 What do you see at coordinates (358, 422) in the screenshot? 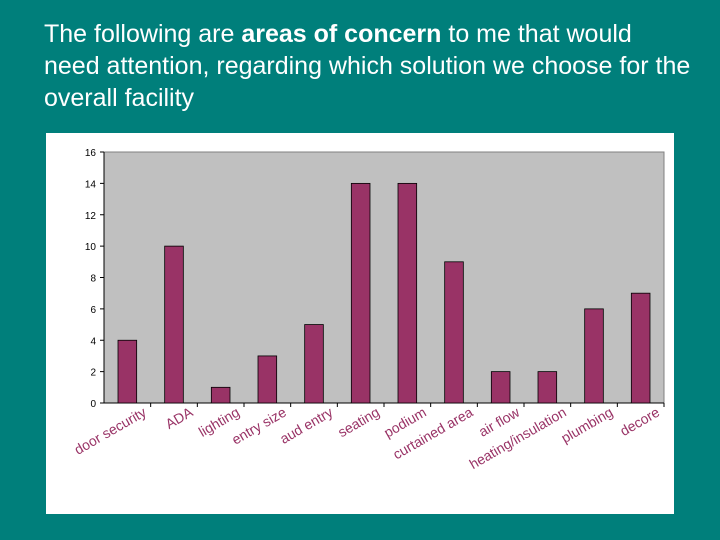
I see `x-tick-label: seating` at bounding box center [358, 422].